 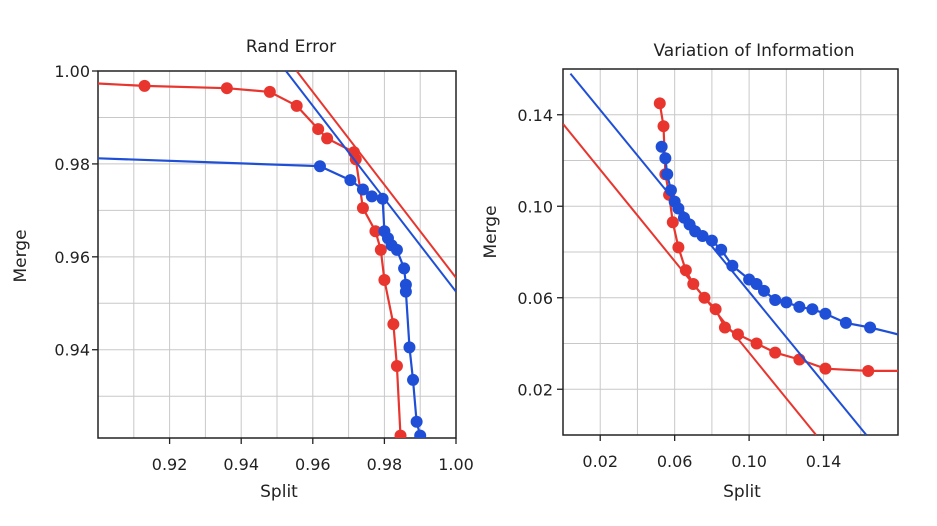 I want to click on y-tick-label: 0.96, so click(x=72, y=257).